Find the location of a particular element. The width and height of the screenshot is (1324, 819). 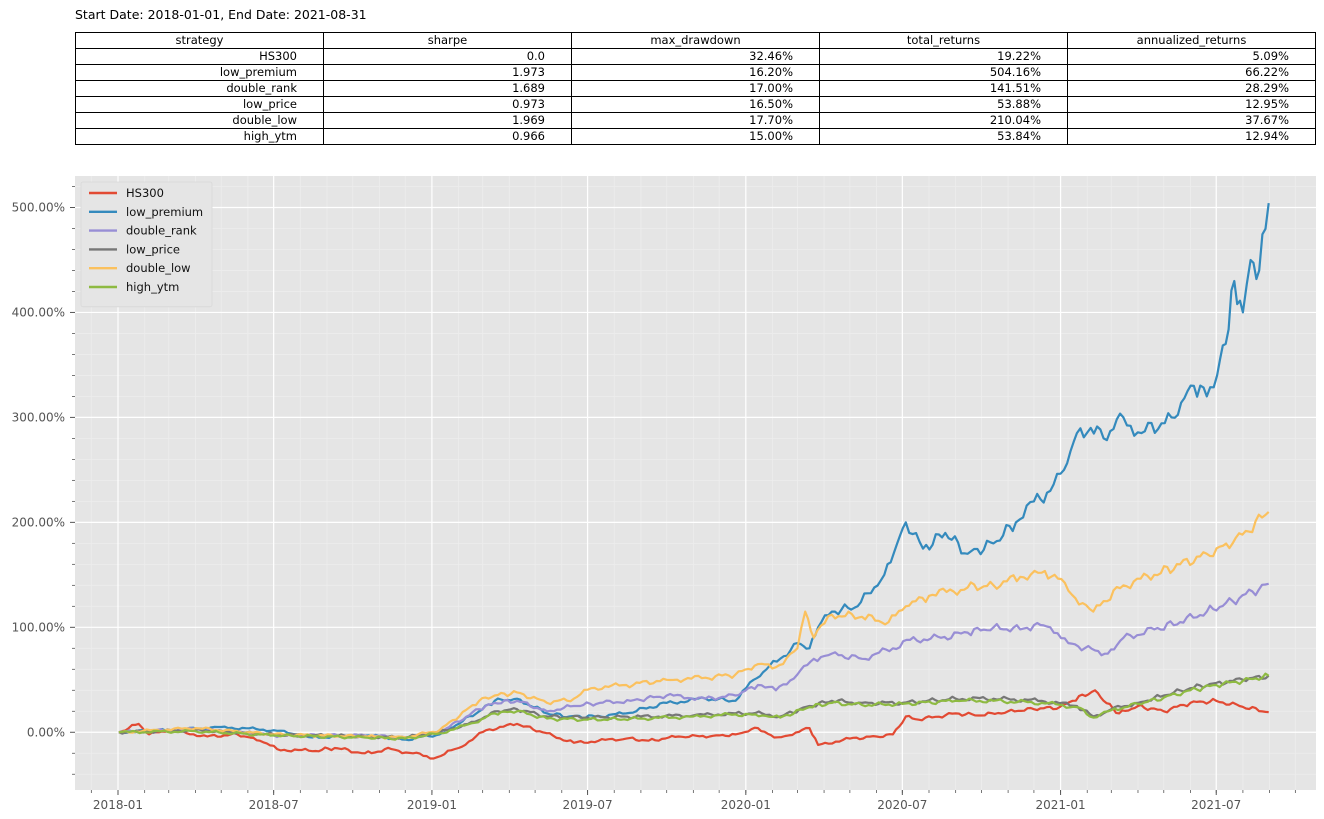

table-row: high_ytm 0.966 15.00% 53.84% 12.94% is located at coordinates (695, 136).